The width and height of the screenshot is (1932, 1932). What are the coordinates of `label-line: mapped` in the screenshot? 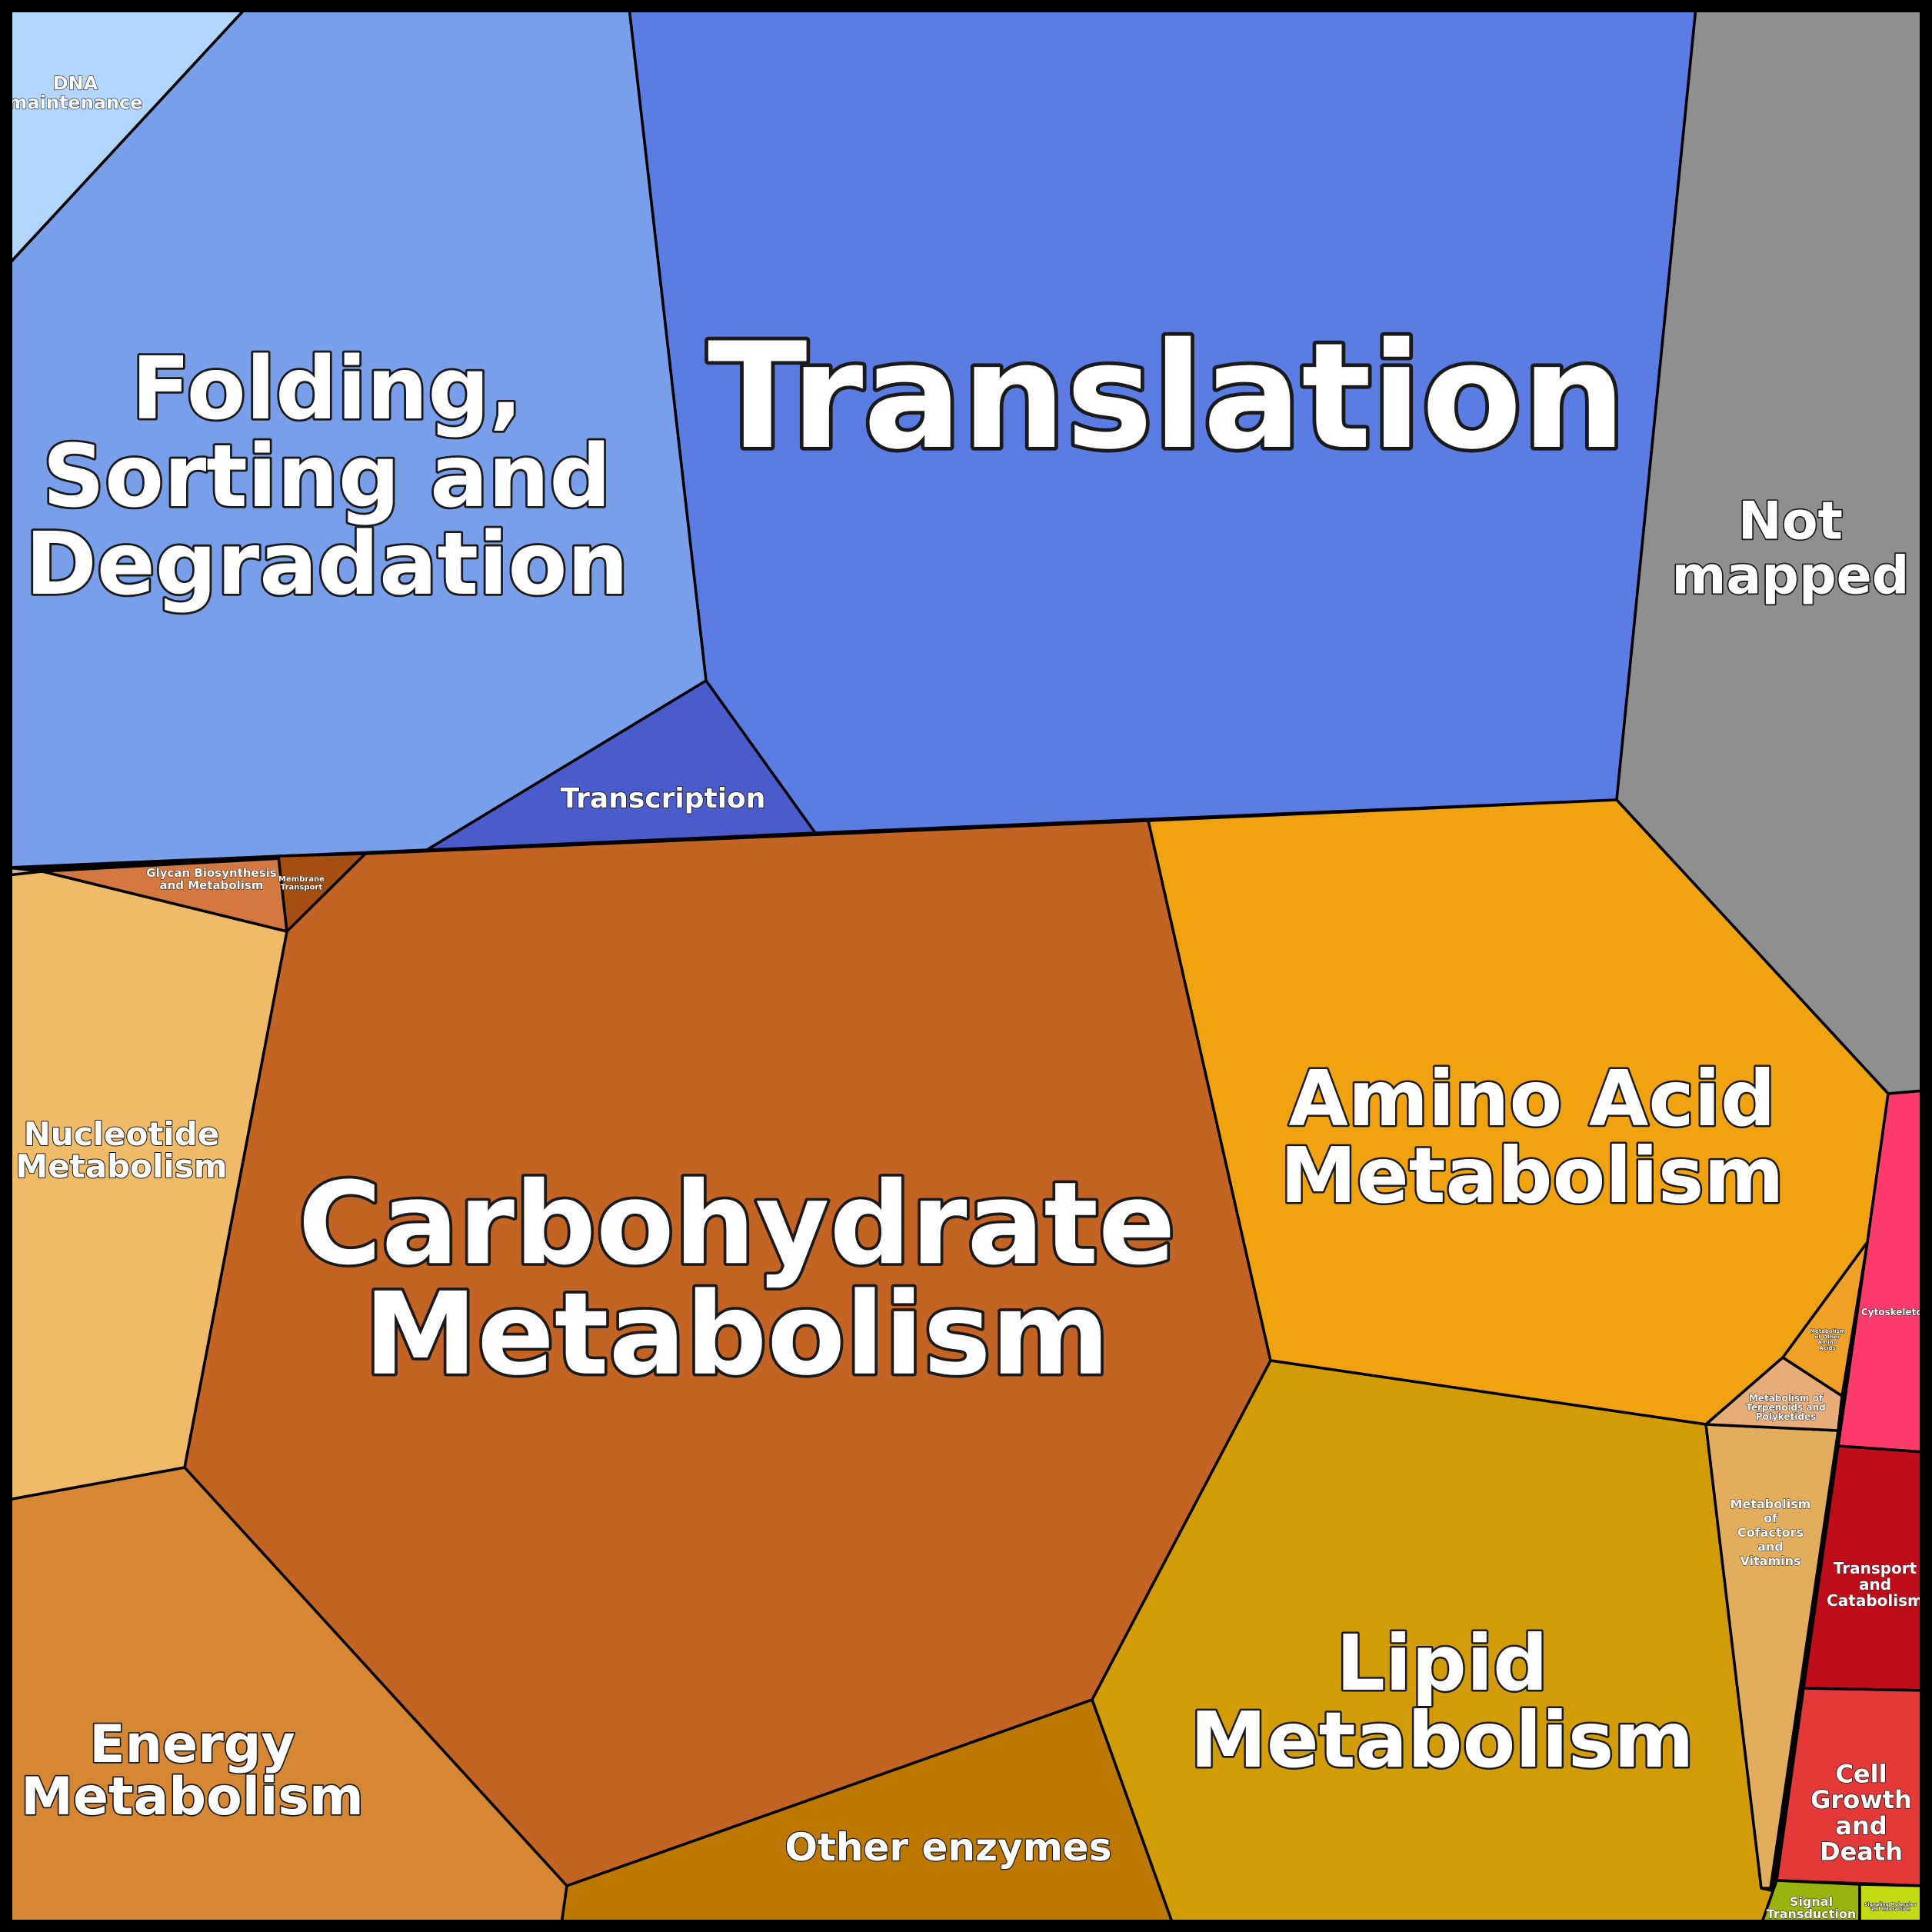 It's located at (1791, 575).